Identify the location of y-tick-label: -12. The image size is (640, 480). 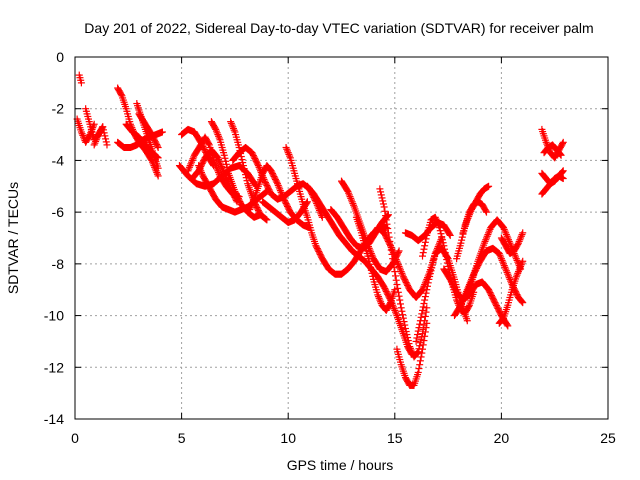
(54, 367).